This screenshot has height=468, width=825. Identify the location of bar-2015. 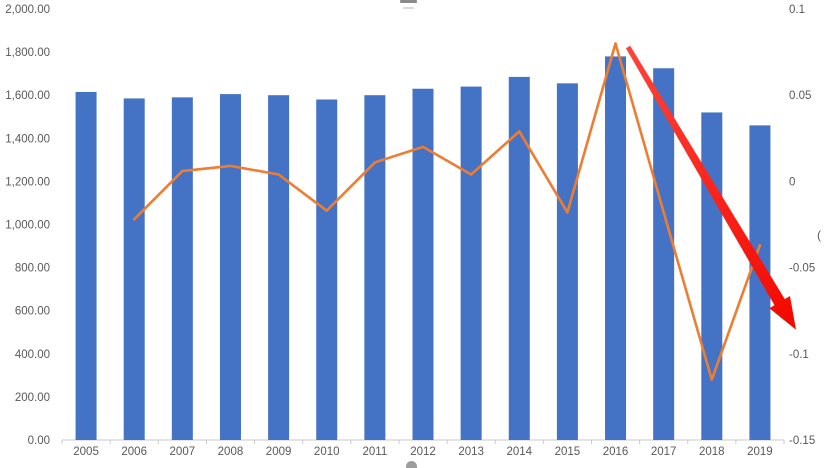
(567, 261).